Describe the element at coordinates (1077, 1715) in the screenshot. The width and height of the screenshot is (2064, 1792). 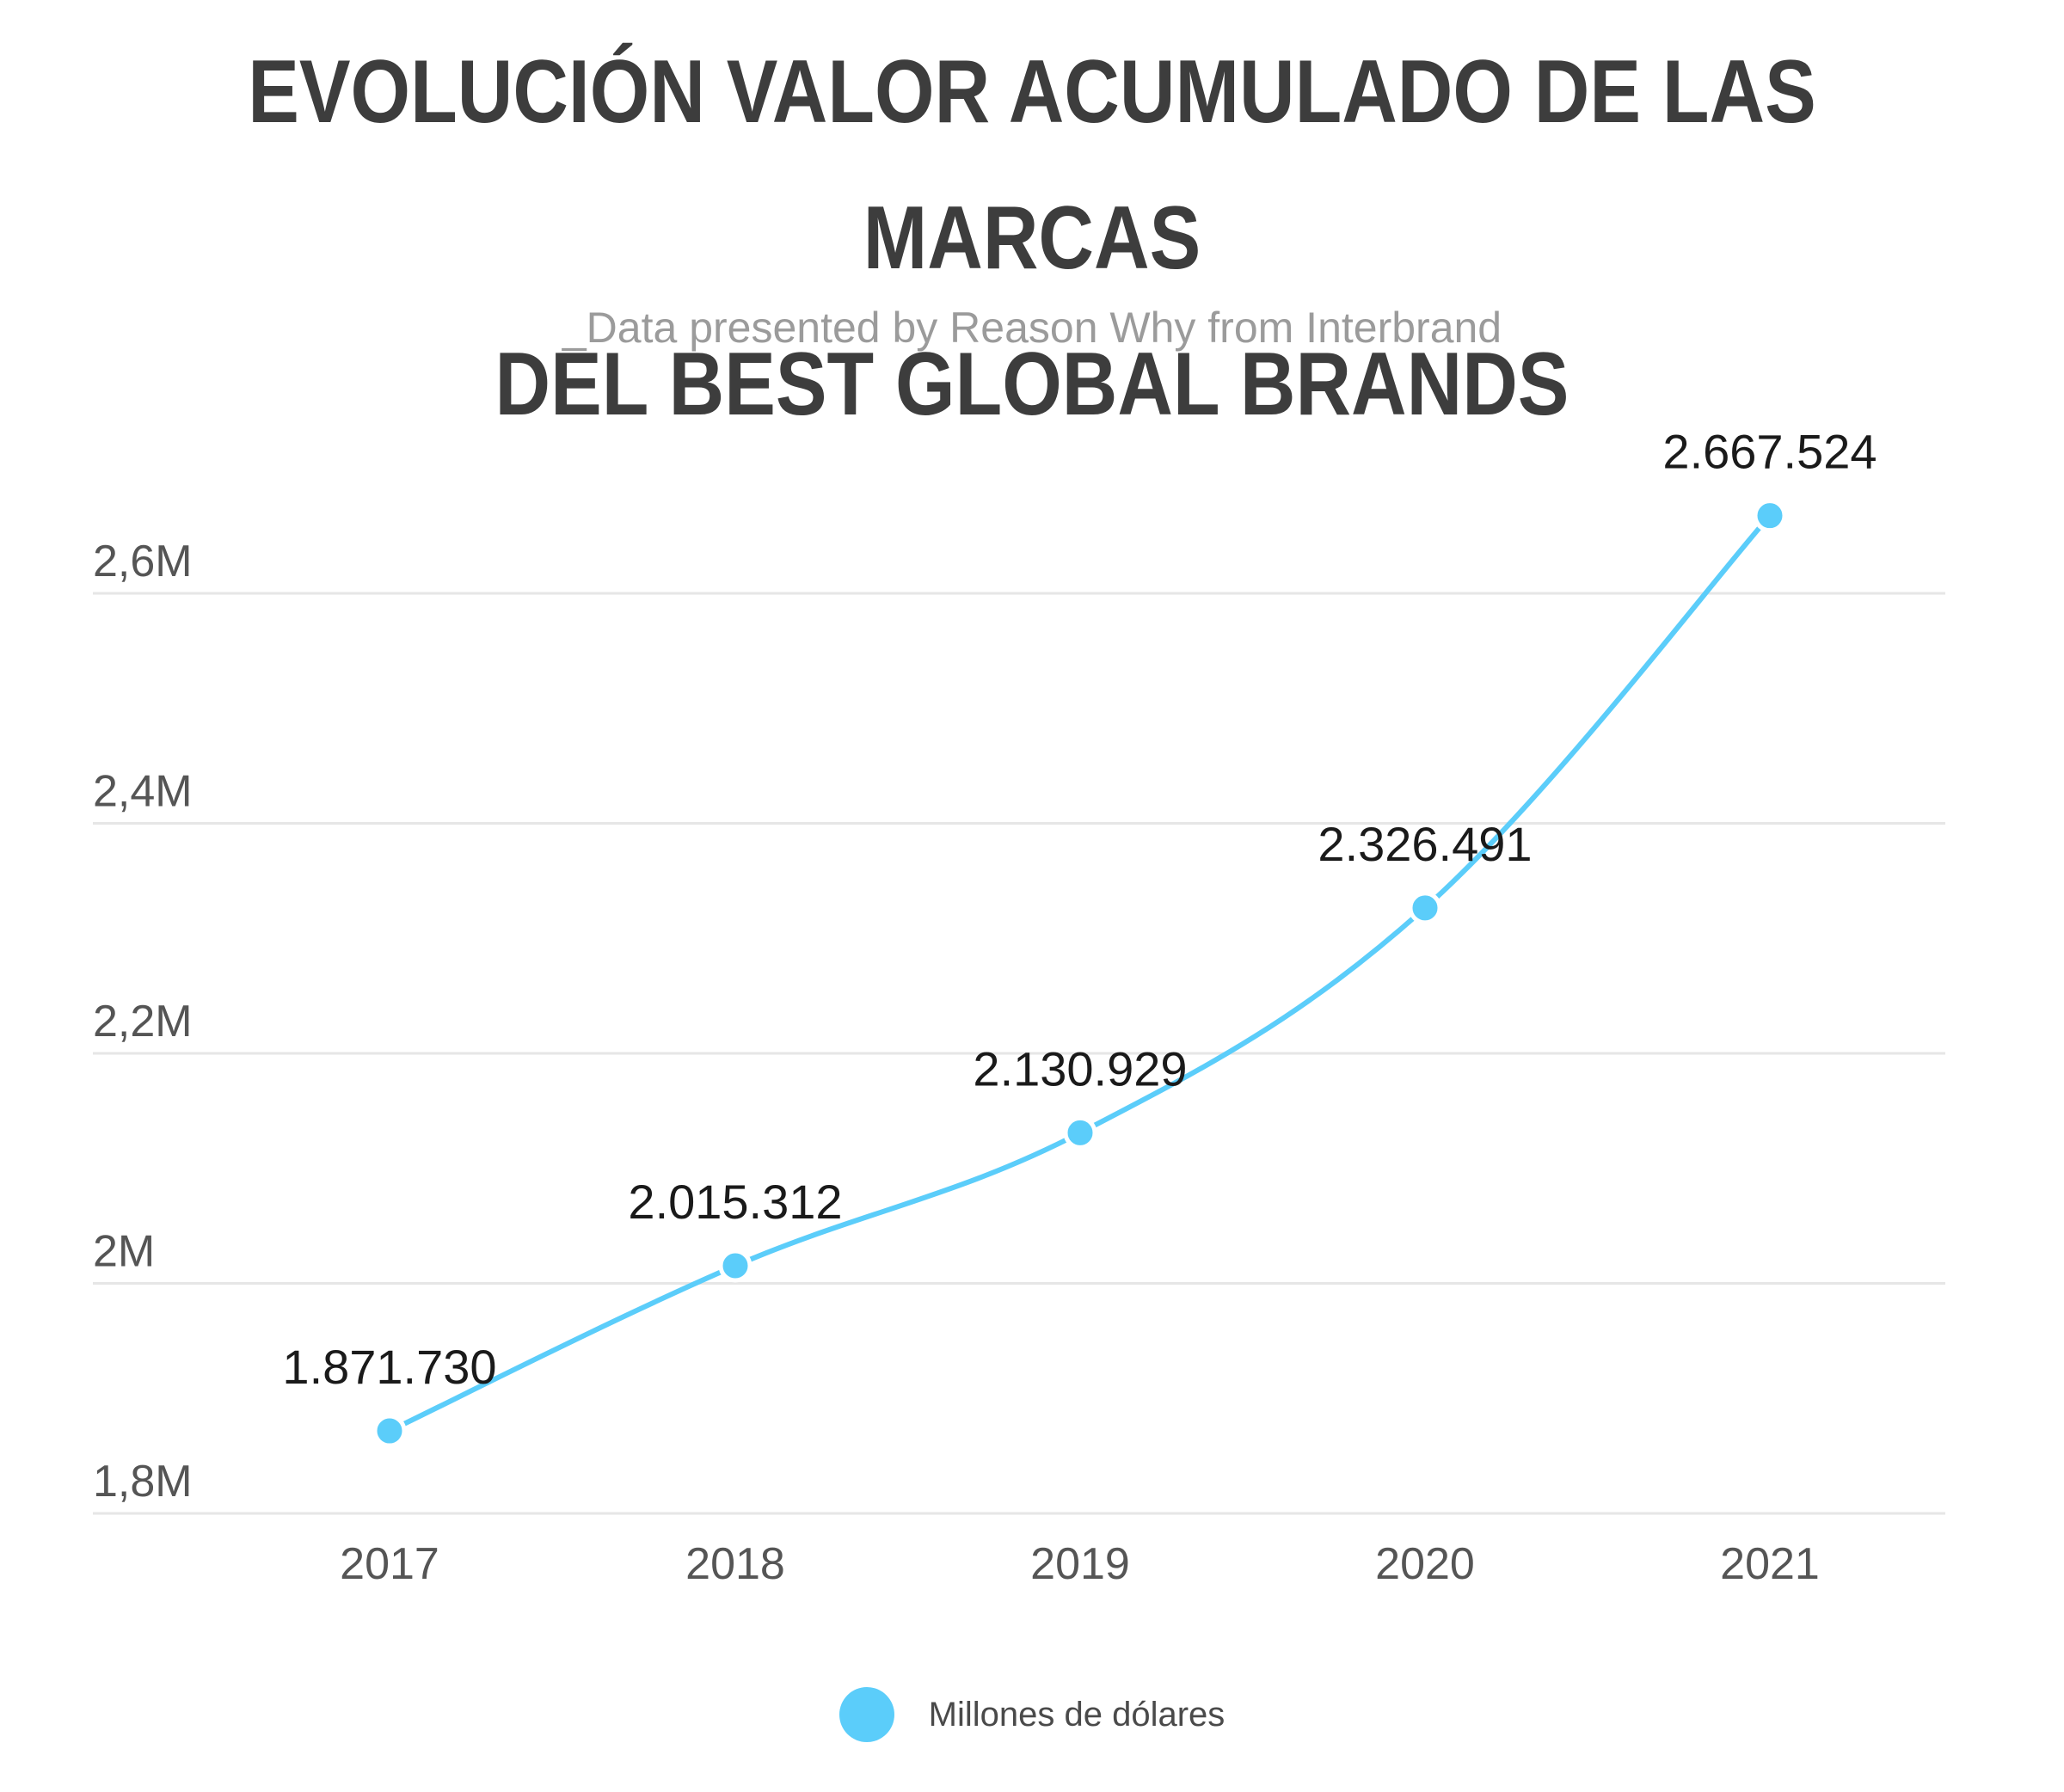
I see `legend-label: Millones de dólares` at that location.